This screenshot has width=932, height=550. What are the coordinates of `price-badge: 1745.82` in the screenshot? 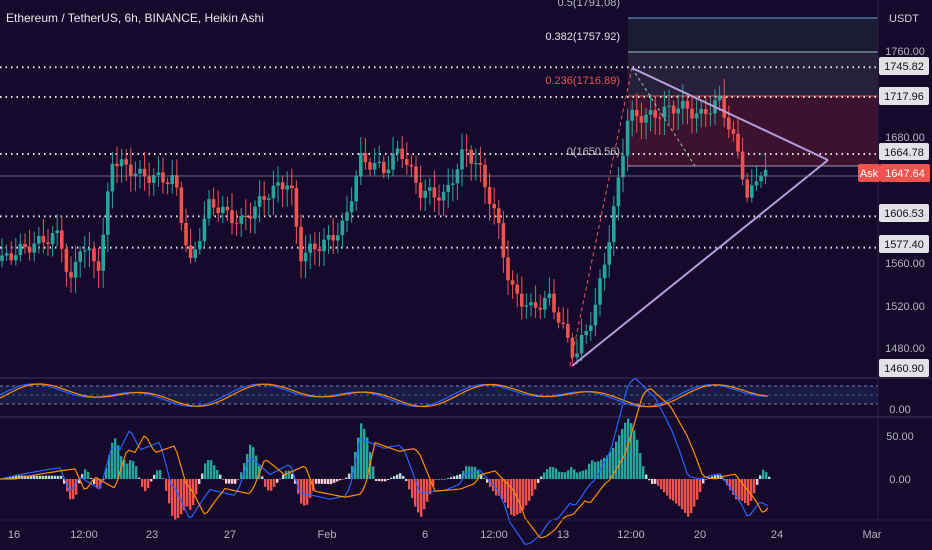 It's located at (904, 67).